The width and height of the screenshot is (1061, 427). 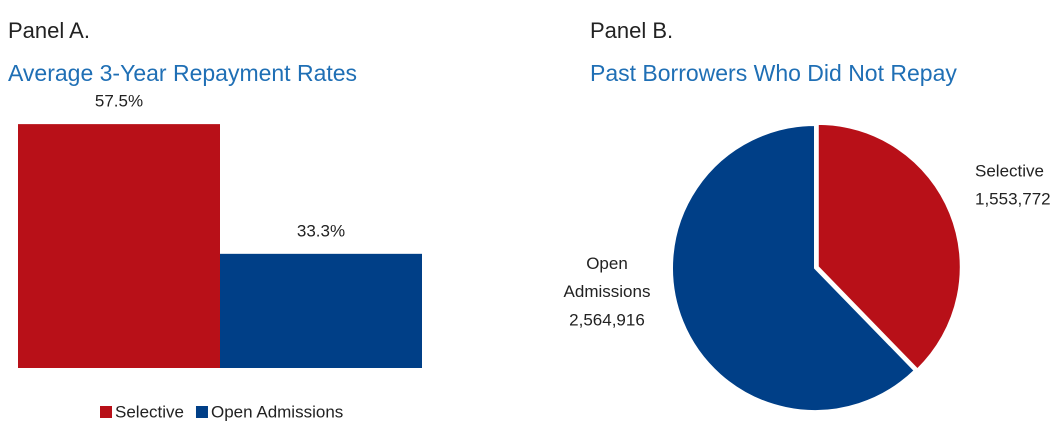 I want to click on value-label: 2,564,916, so click(x=607, y=319).